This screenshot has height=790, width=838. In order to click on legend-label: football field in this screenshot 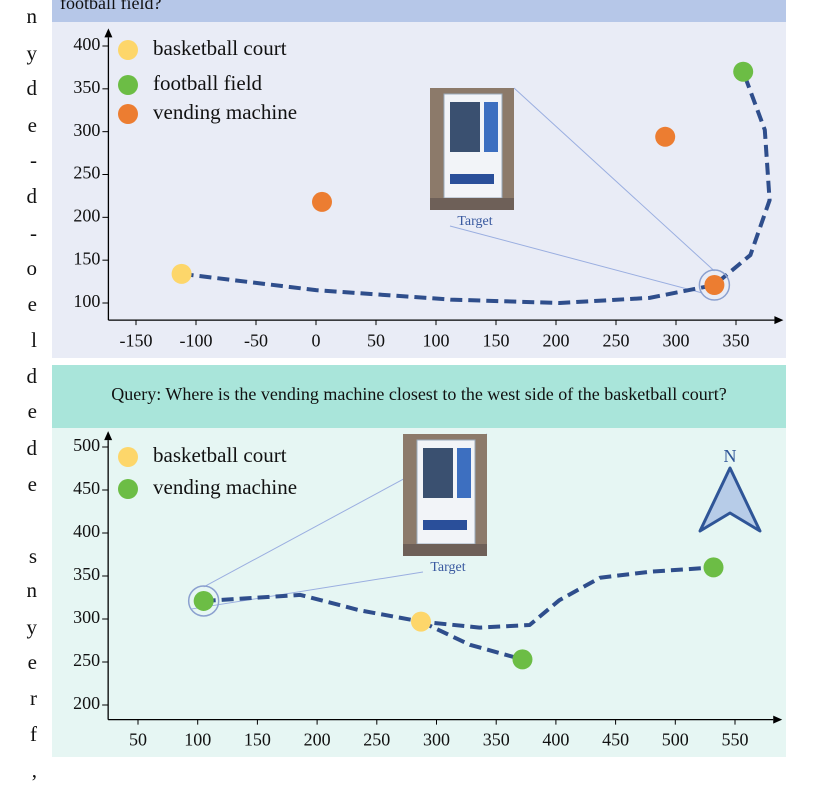, I will do `click(208, 83)`.